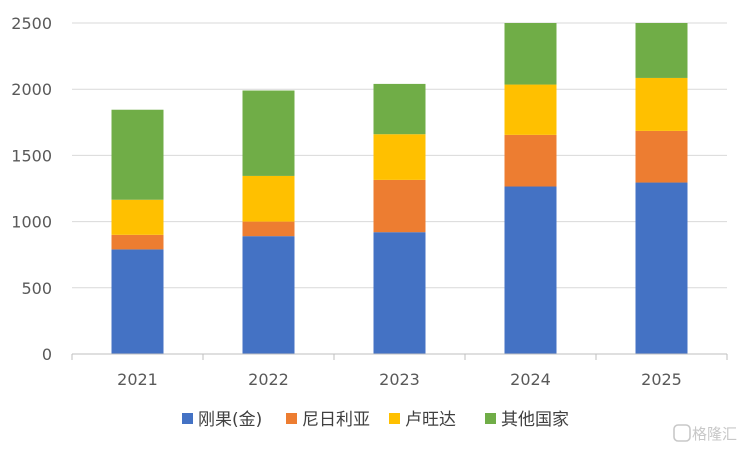 This screenshot has width=750, height=450. I want to click on legend-label: 尼日利亚, so click(336, 420).